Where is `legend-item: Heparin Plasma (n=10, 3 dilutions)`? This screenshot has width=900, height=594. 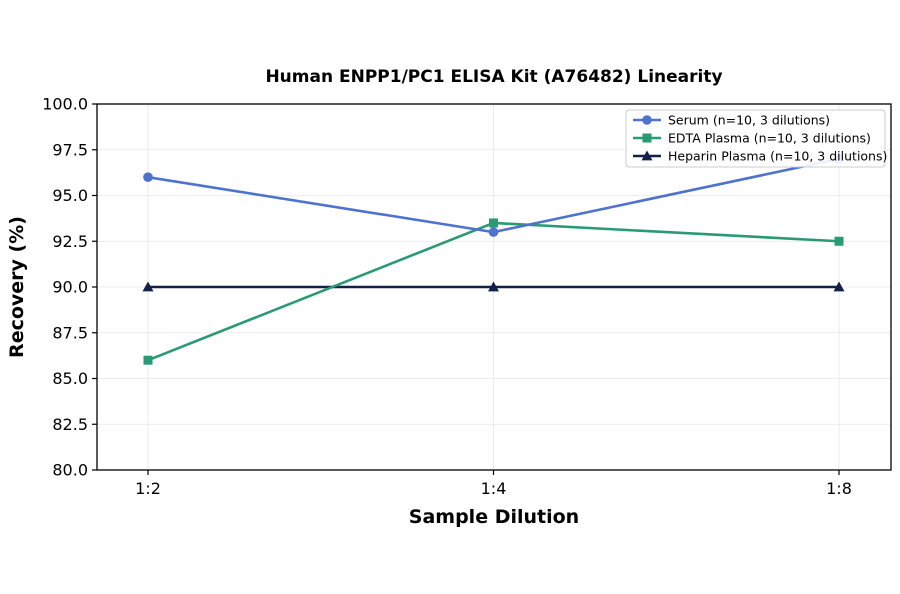 legend-item: Heparin Plasma (n=10, 3 dilutions) is located at coordinates (760, 156).